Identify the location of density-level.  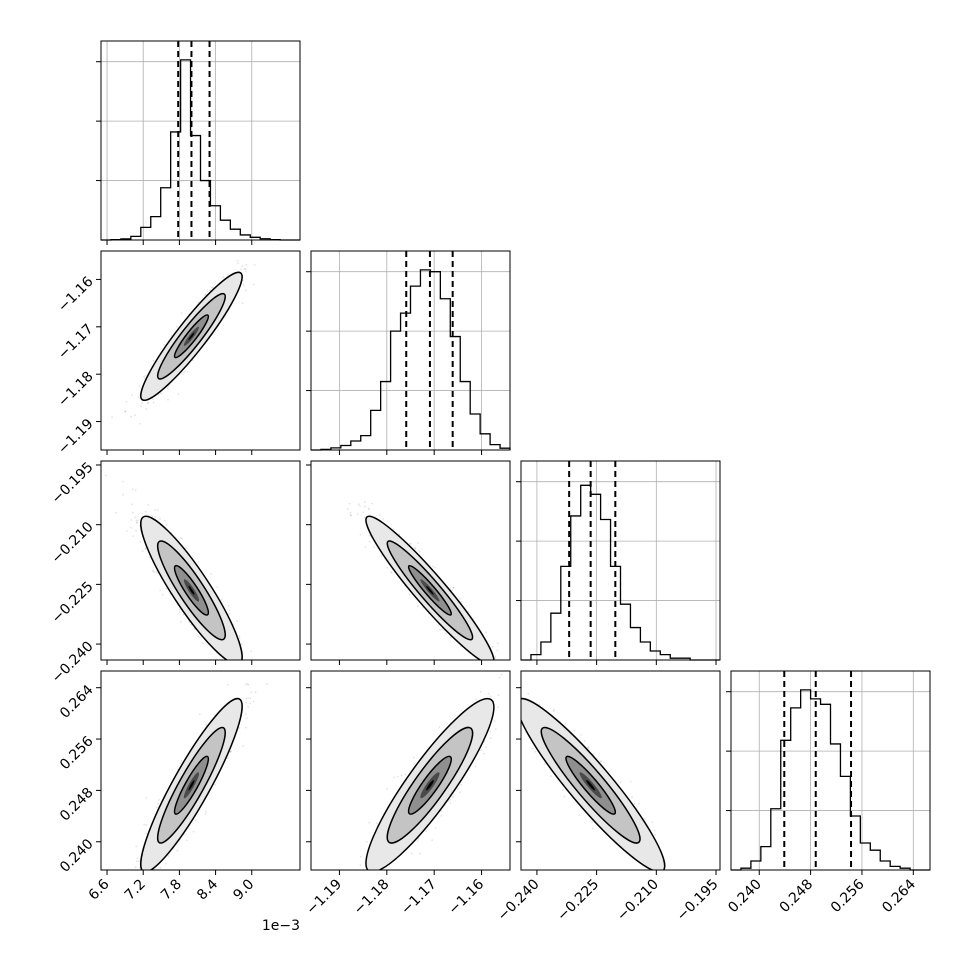
(191, 336).